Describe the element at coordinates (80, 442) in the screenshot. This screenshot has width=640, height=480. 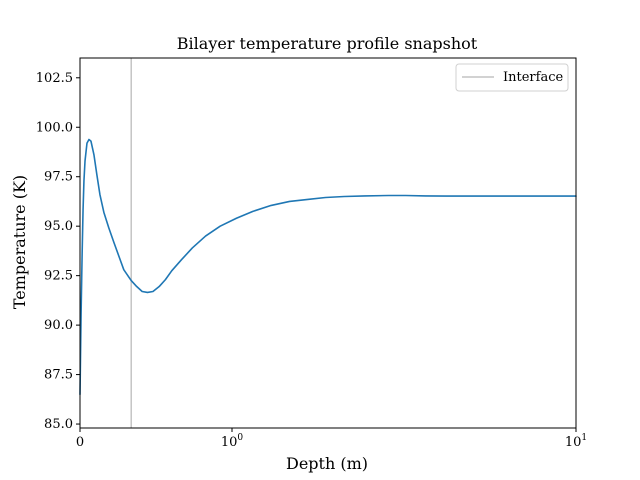
I see `x-tick-label-0: 0` at that location.